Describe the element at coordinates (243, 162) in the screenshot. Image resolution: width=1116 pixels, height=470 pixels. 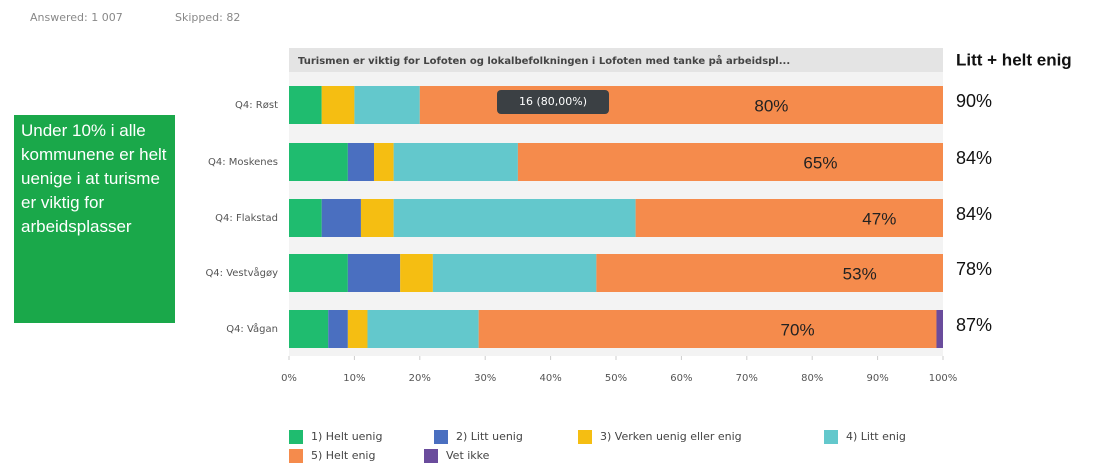
I see `y-tick-label: Q4: Moskenes` at that location.